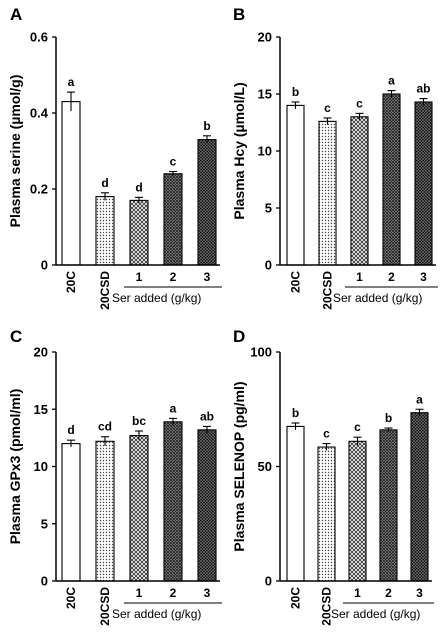 The width and height of the screenshot is (447, 633). I want to click on y-axis-label: Plasma serine (µmol/g), so click(15, 151).